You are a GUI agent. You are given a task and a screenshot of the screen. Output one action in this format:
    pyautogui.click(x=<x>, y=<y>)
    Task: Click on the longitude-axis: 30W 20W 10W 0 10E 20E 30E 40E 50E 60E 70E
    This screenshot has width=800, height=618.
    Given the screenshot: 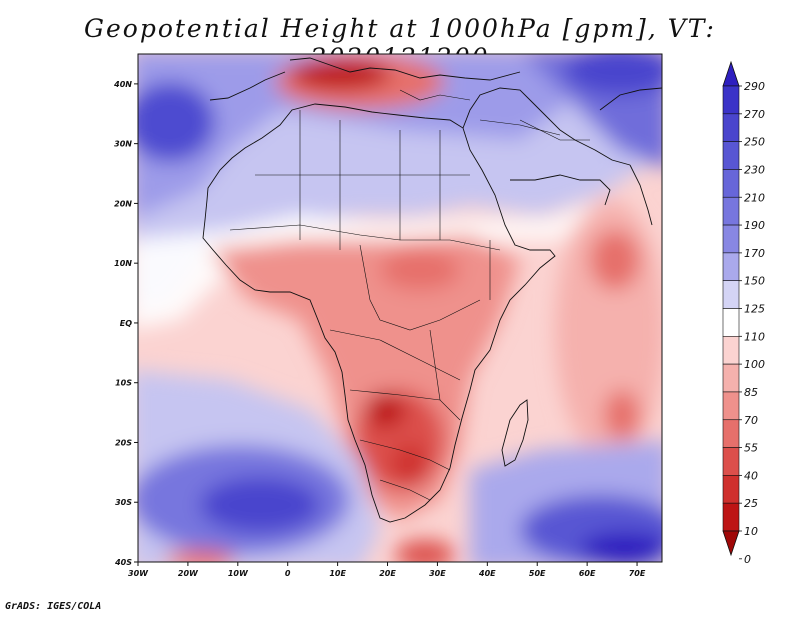 What is the action you would take?
    pyautogui.click(x=387, y=570)
    